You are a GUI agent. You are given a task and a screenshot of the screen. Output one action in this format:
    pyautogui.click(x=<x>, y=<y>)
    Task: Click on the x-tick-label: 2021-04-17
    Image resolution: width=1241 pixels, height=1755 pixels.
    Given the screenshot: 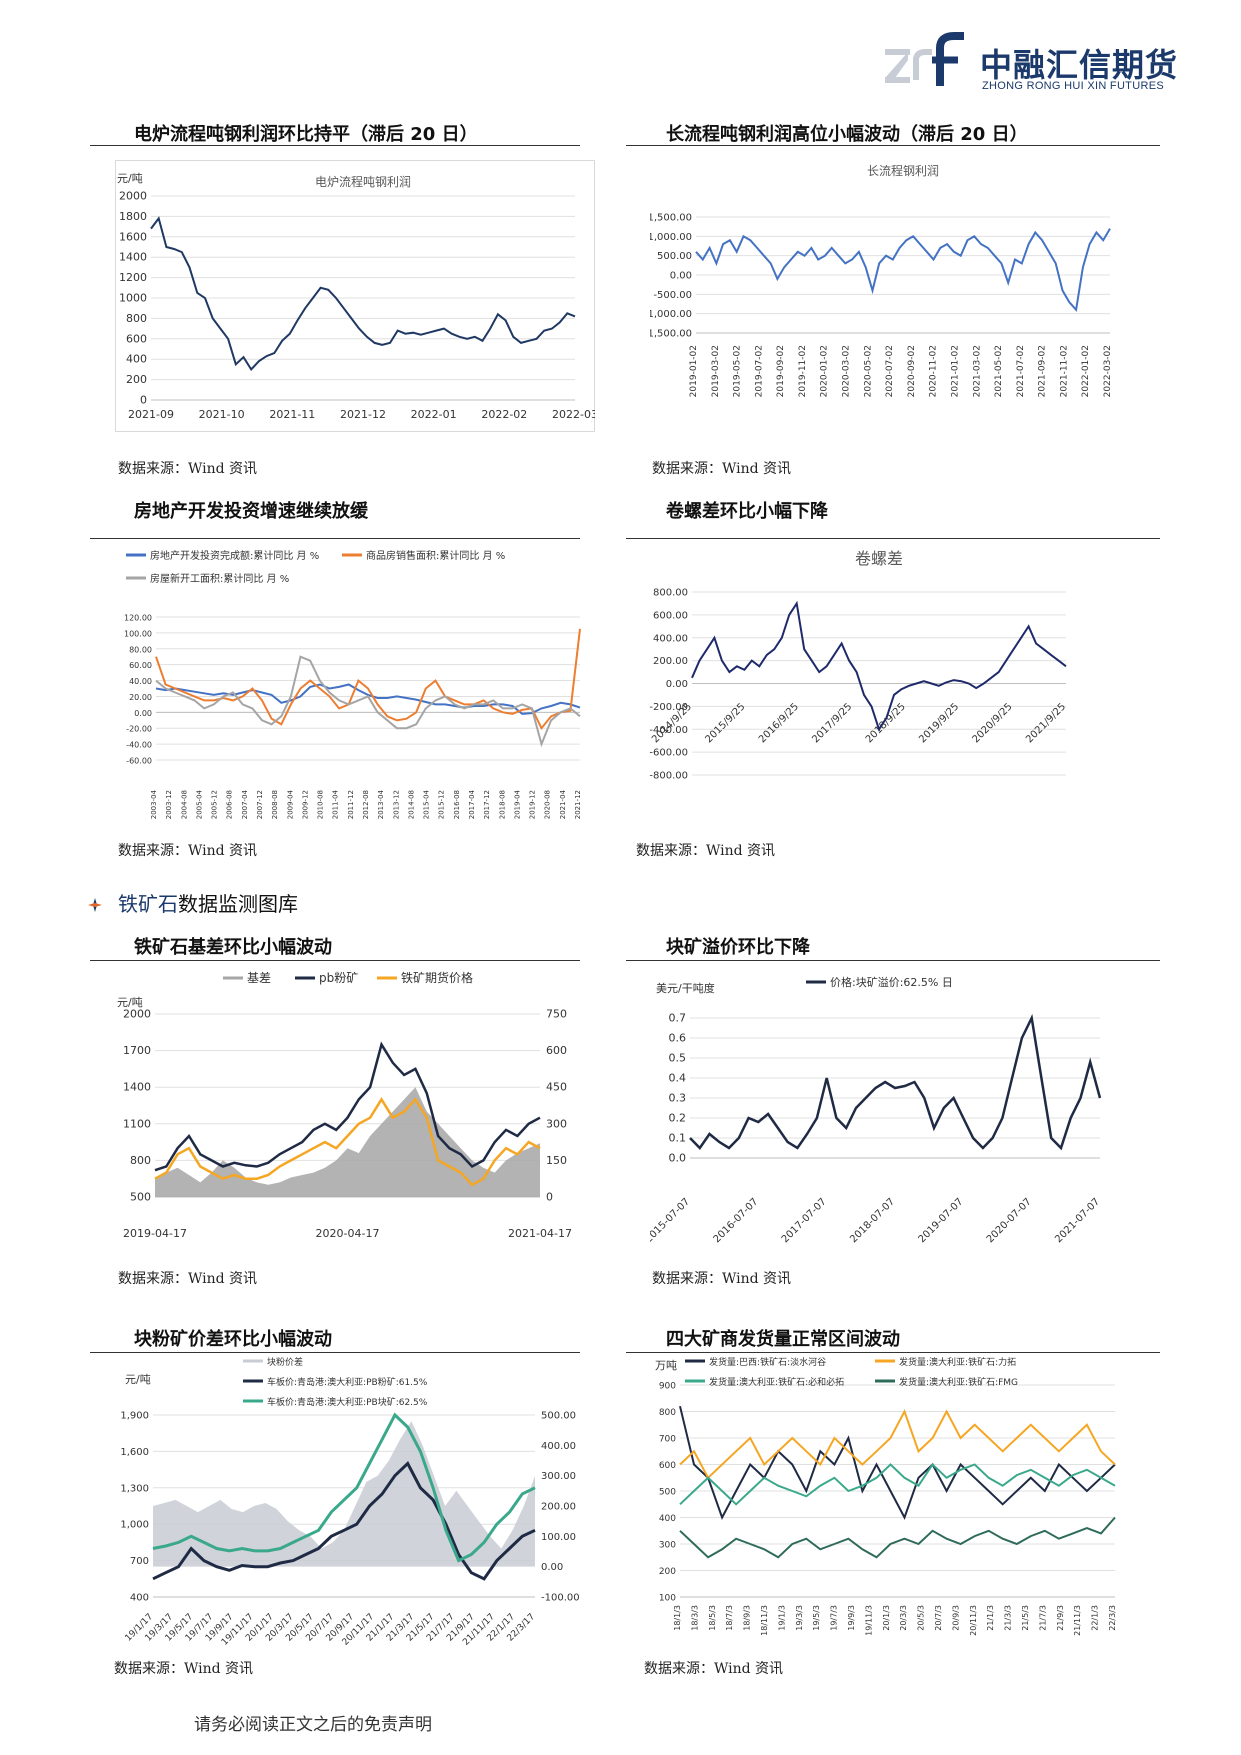 What is the action you would take?
    pyautogui.click(x=540, y=1233)
    